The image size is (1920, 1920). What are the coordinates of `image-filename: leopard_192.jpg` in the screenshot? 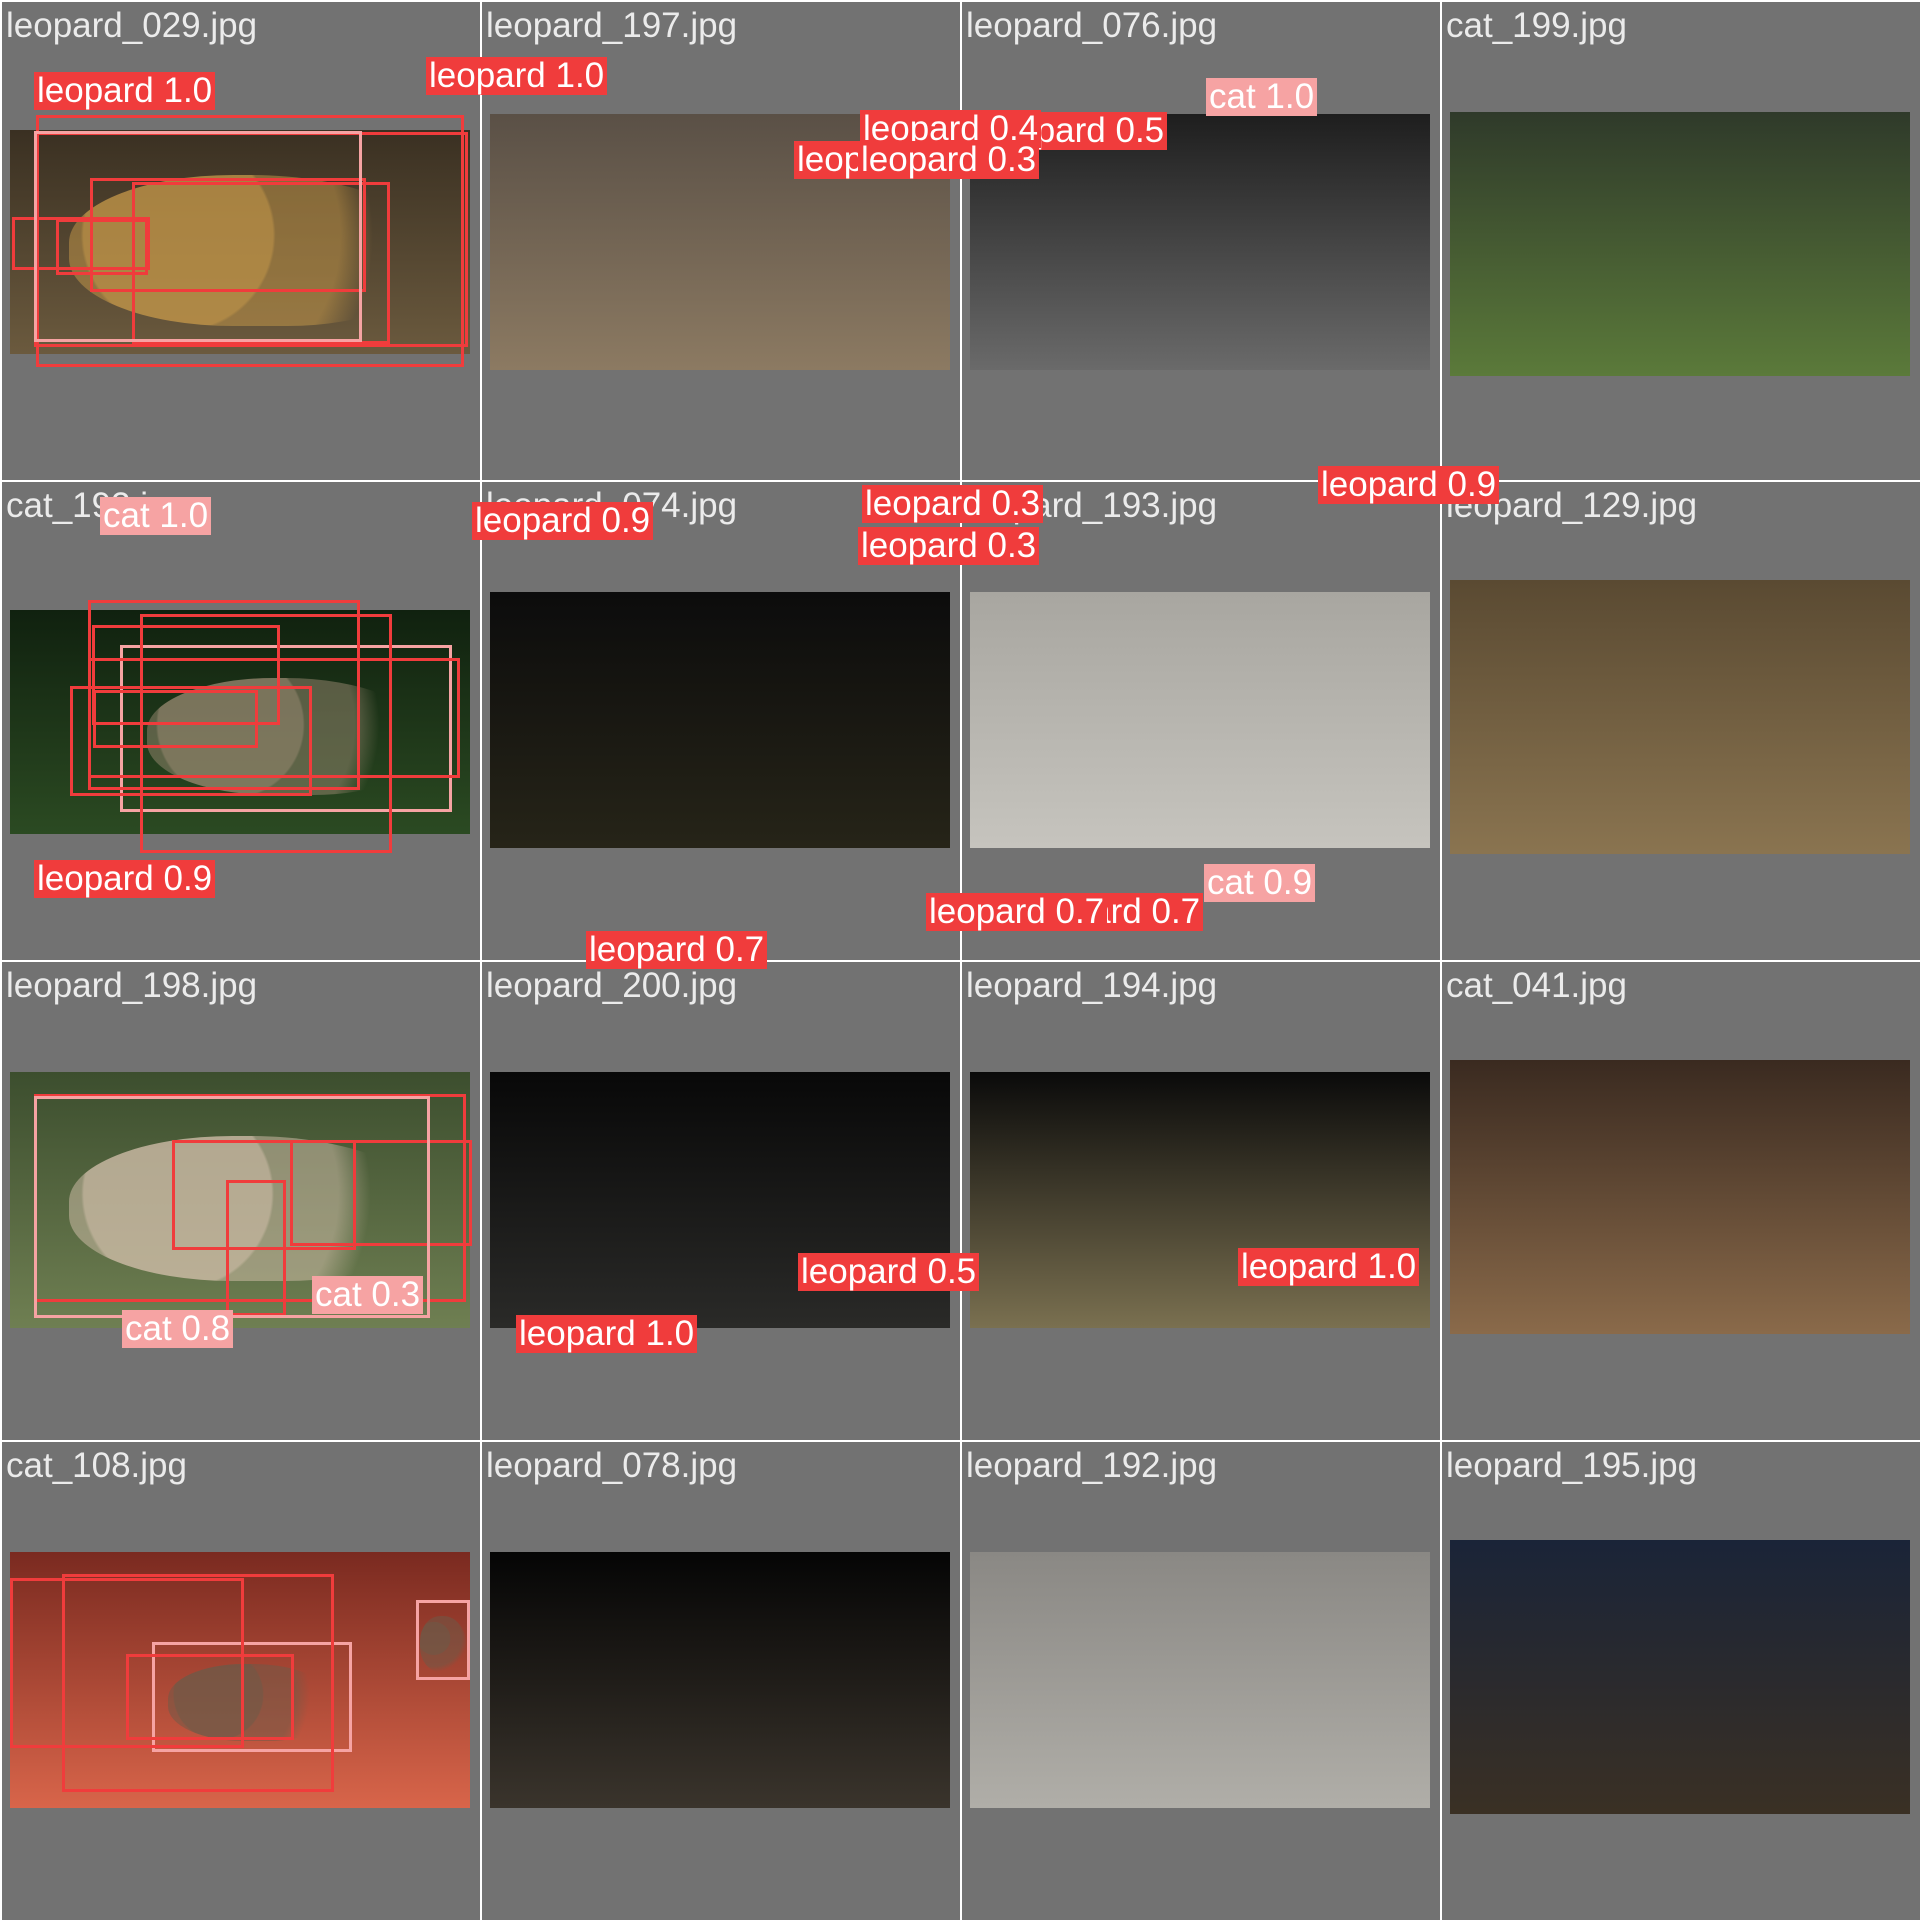 It's located at (1092, 1465).